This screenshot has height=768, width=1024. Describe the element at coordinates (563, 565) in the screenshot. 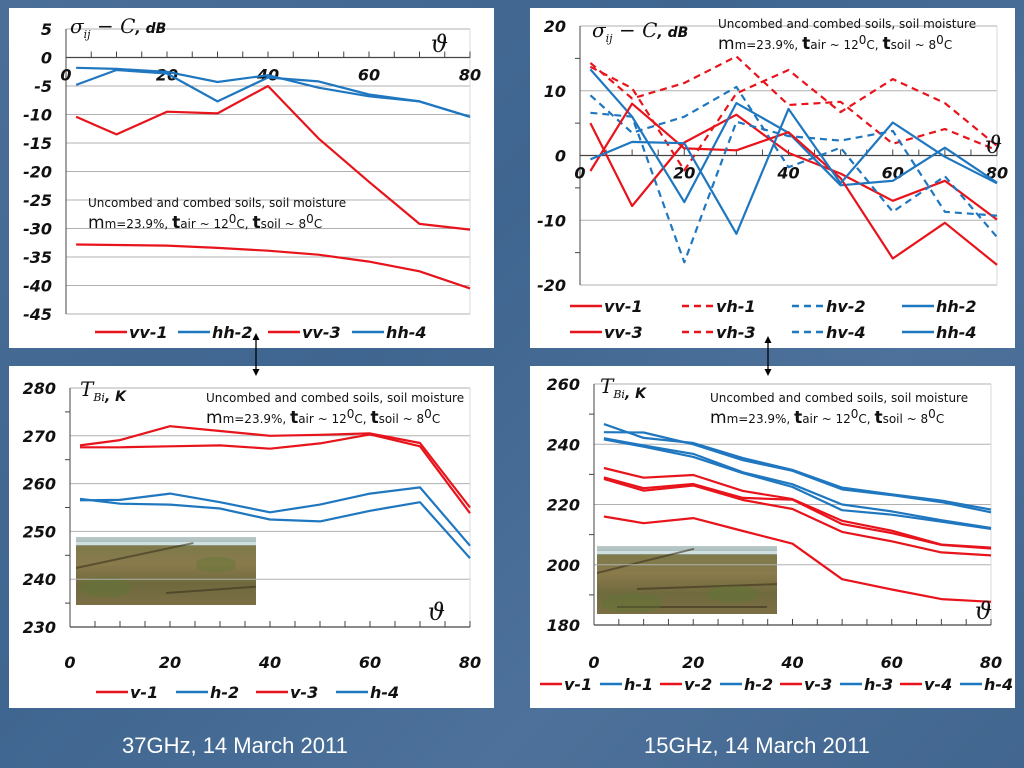

I see `y-tick-label: 200` at that location.